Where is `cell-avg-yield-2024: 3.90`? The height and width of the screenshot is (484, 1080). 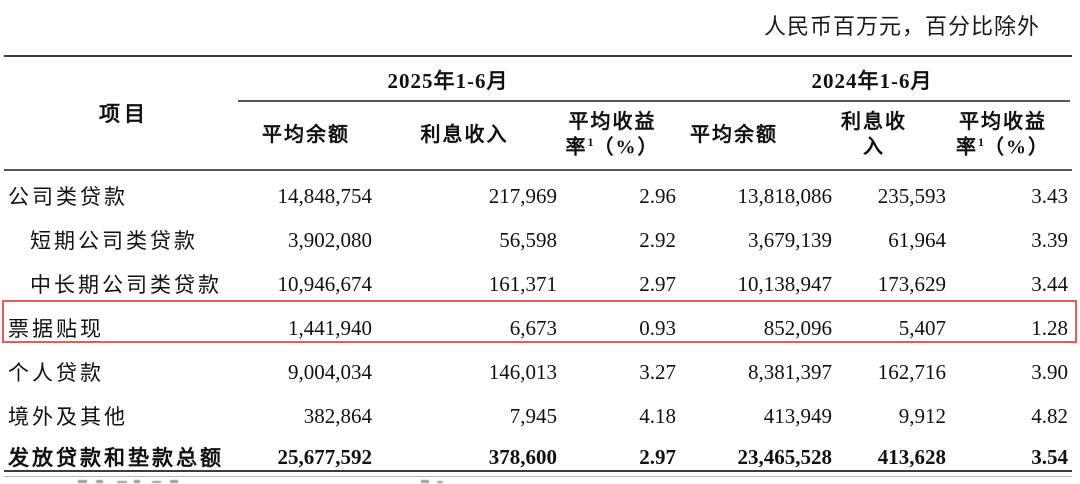
cell-avg-yield-2024: 3.90 is located at coordinates (1049, 371).